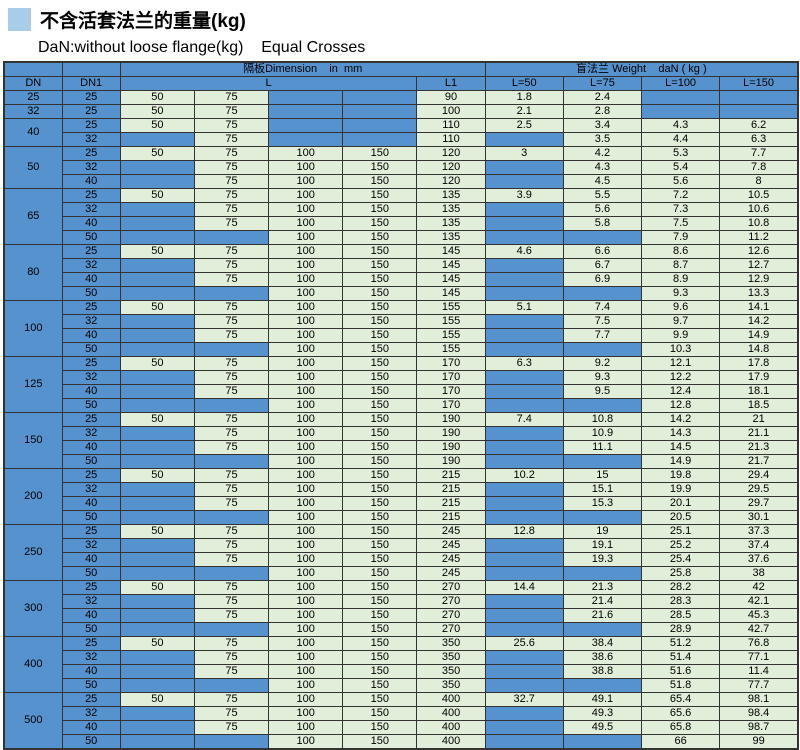 The width and height of the screenshot is (800, 750). I want to click on weight-cell: 20.5, so click(681, 517).